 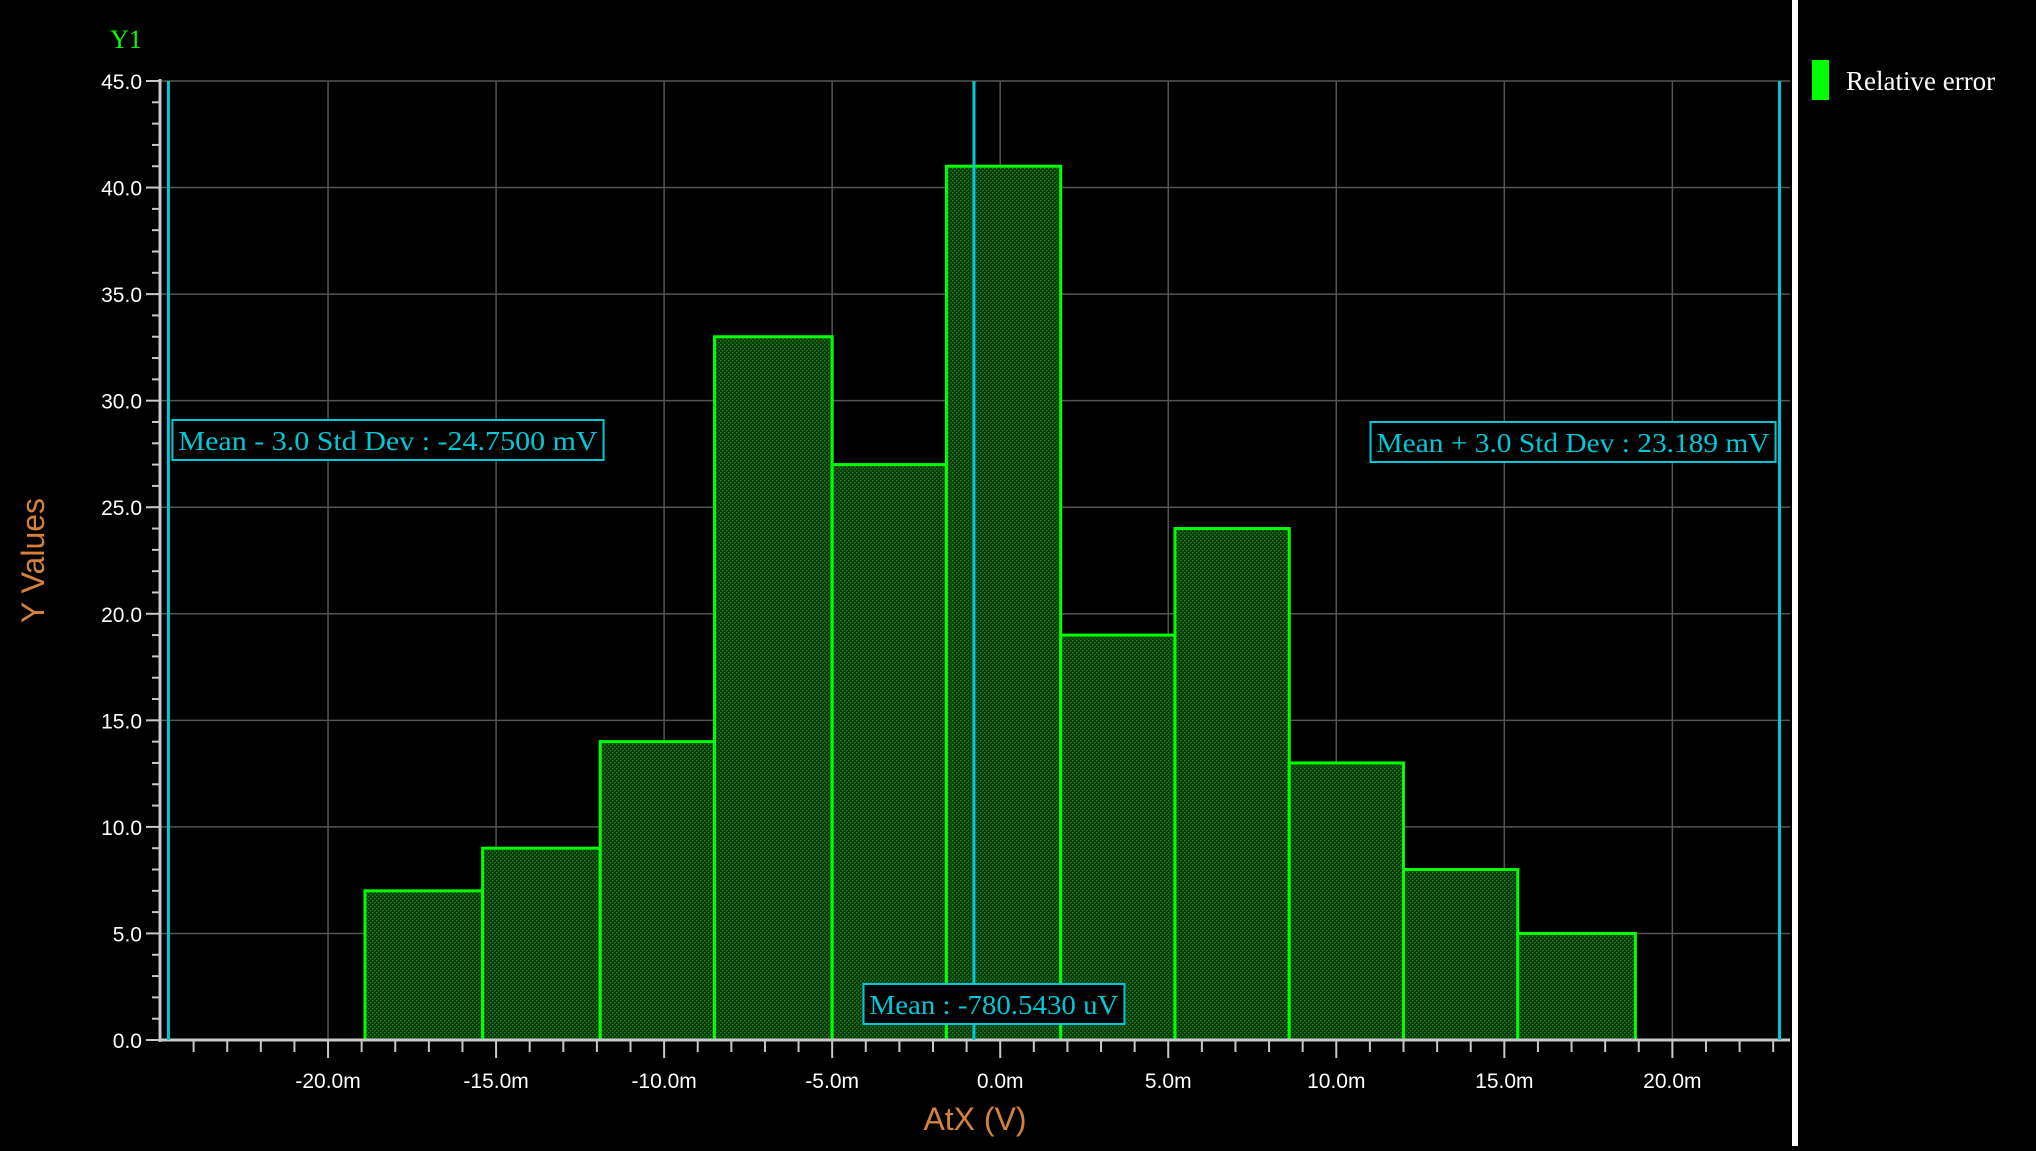 I want to click on marker-label: Mean + 3.0 Std Dev : 23.189 mV, so click(x=1574, y=443).